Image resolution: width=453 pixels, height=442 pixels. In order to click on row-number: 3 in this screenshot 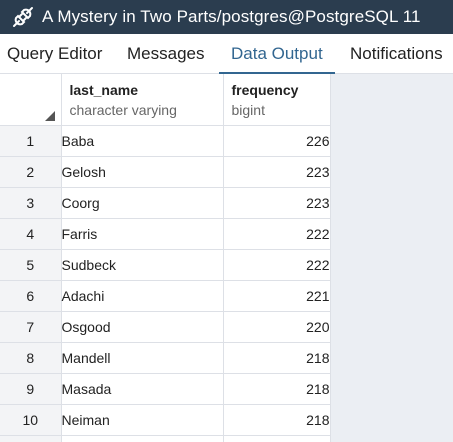, I will do `click(31, 203)`.